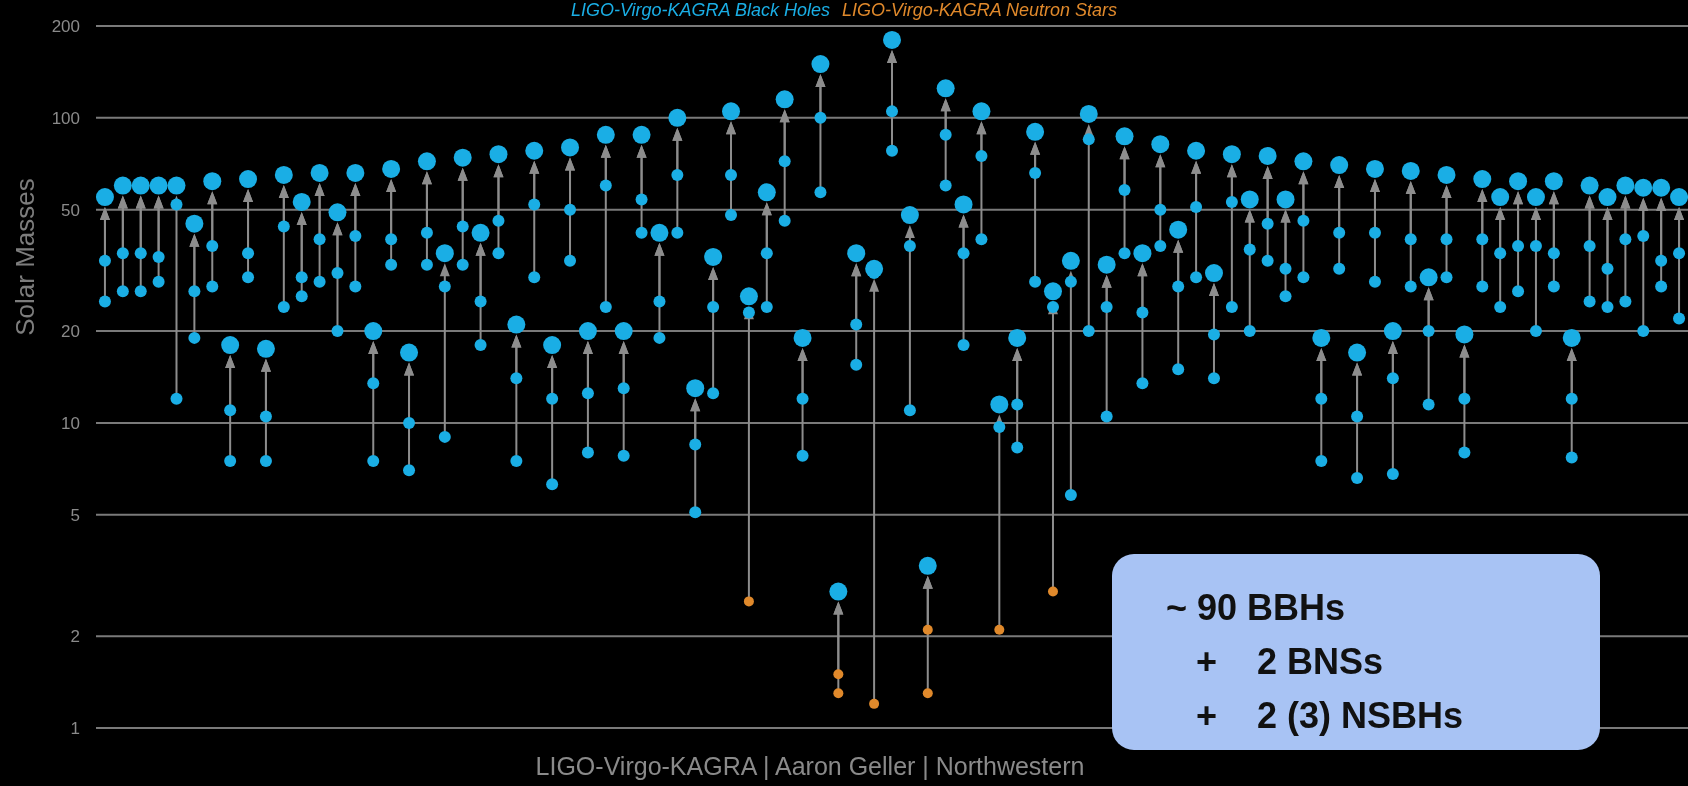 The image size is (1688, 786). Describe the element at coordinates (65, 26) in the screenshot. I see `y-tick-label: 200` at that location.